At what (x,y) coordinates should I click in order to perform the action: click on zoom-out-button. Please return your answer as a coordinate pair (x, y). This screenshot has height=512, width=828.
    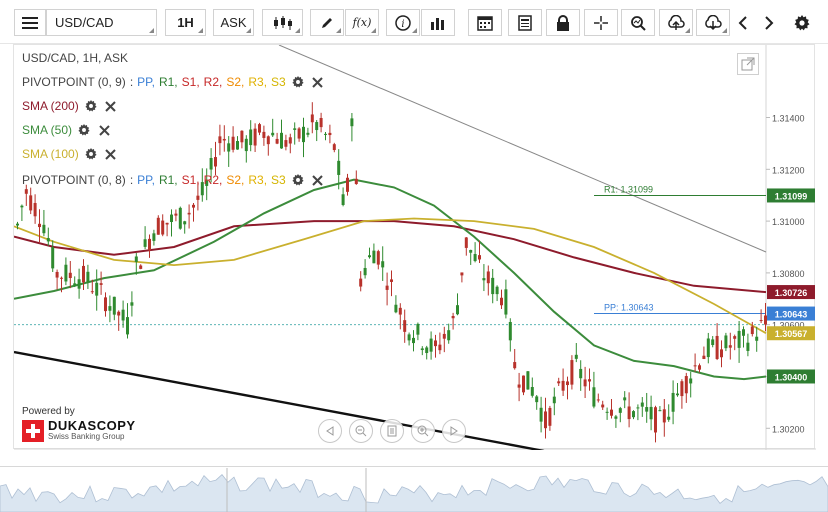
    Looking at the image, I should click on (361, 431).